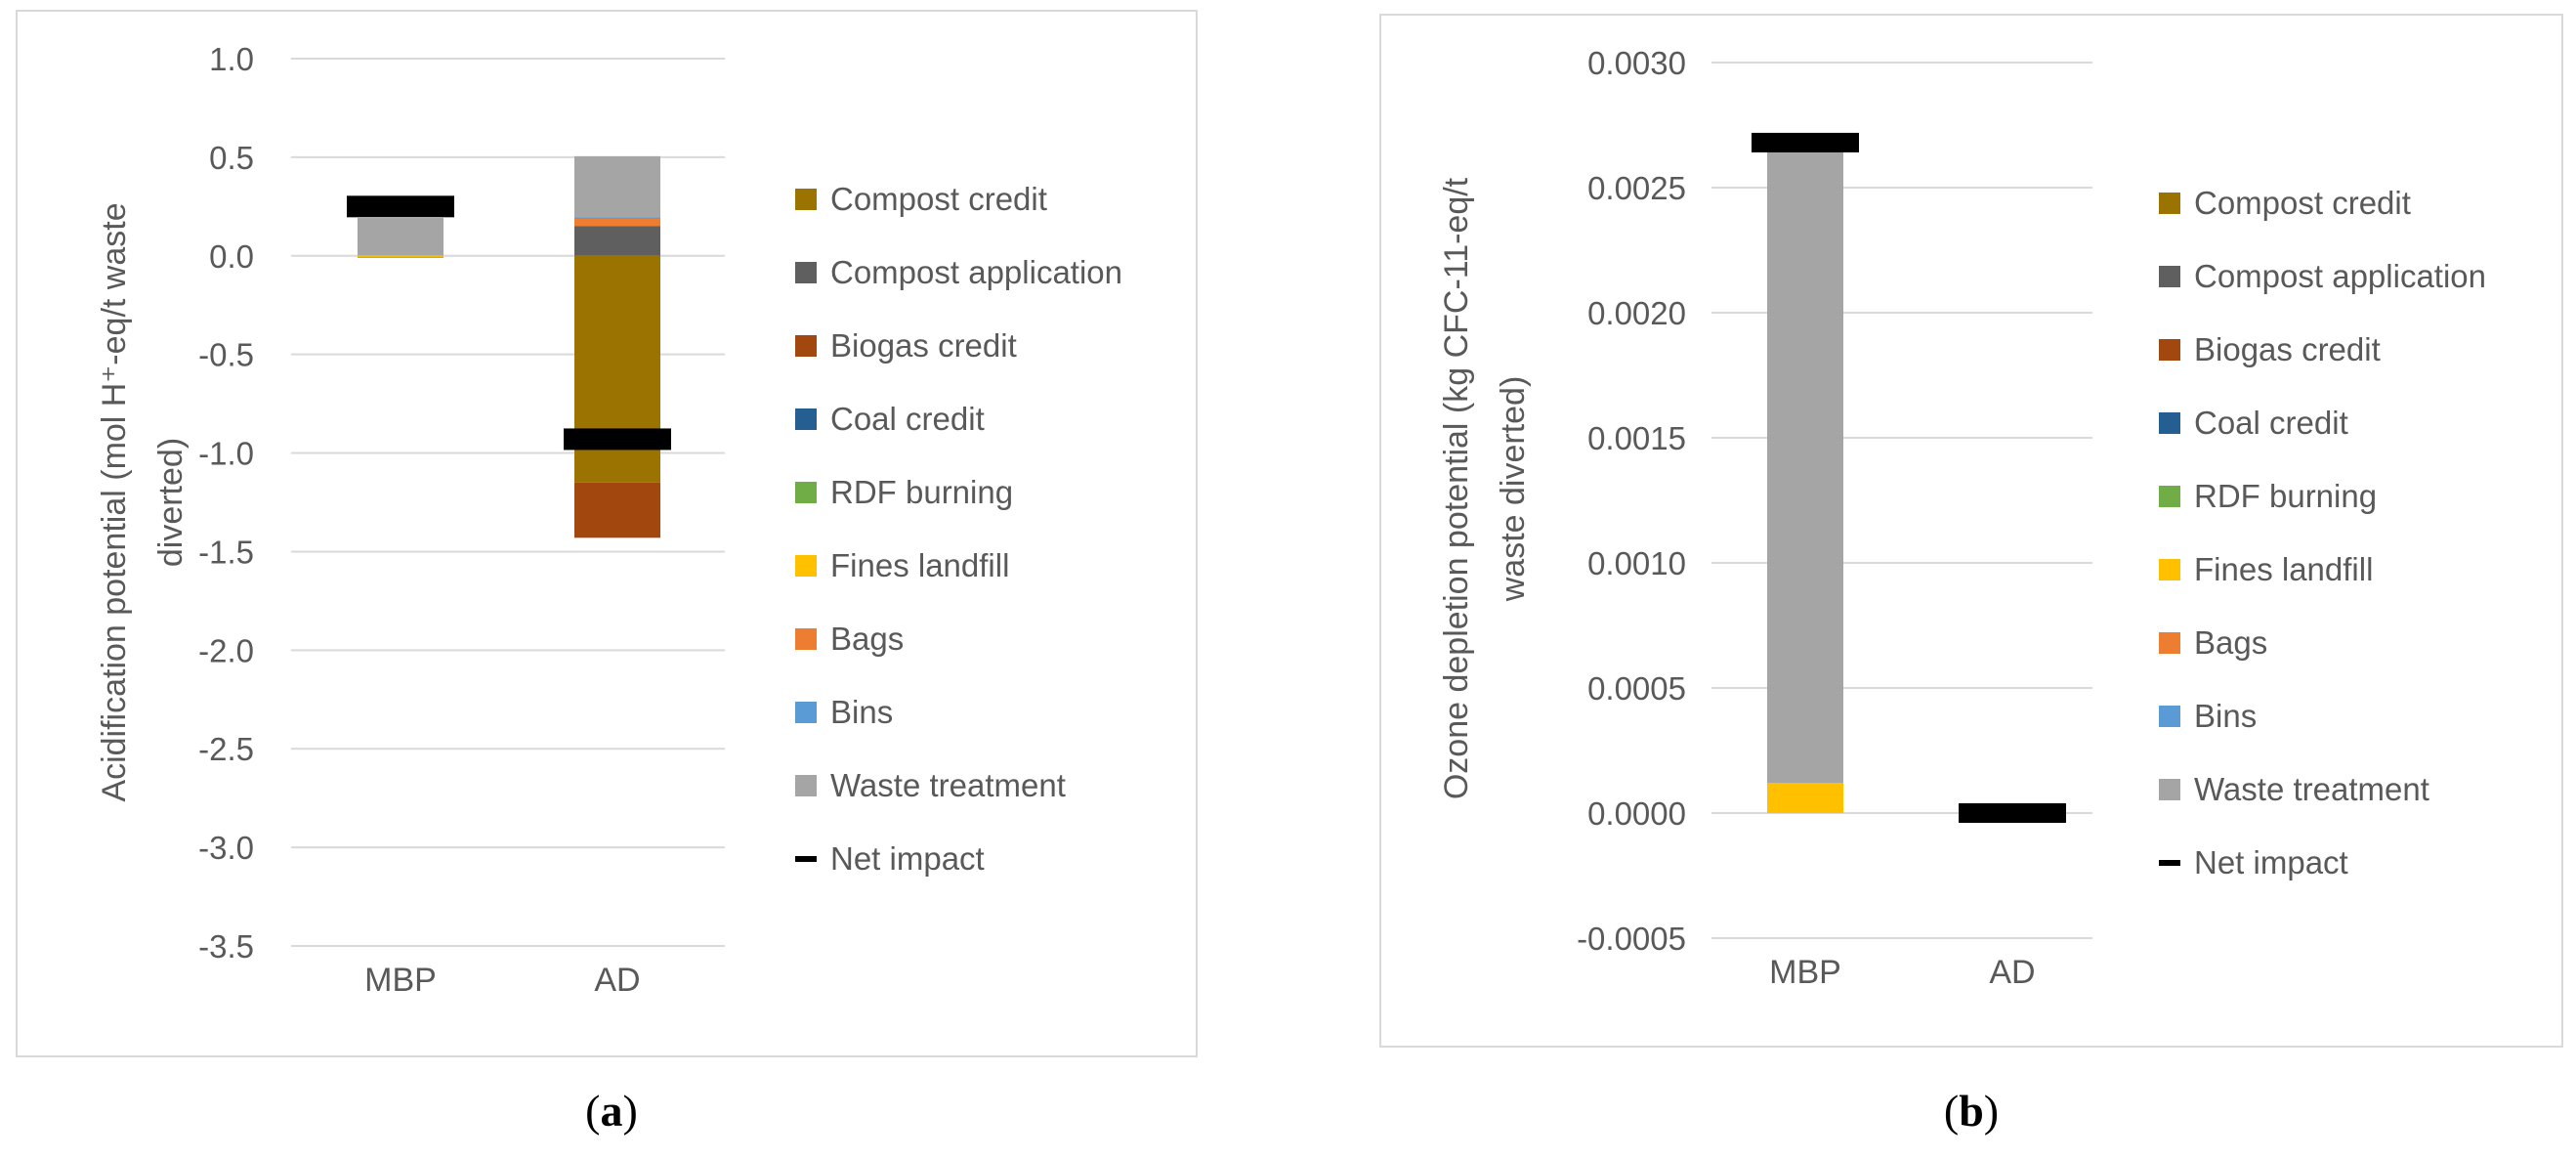  I want to click on y-tick-label: -1.0, so click(226, 454).